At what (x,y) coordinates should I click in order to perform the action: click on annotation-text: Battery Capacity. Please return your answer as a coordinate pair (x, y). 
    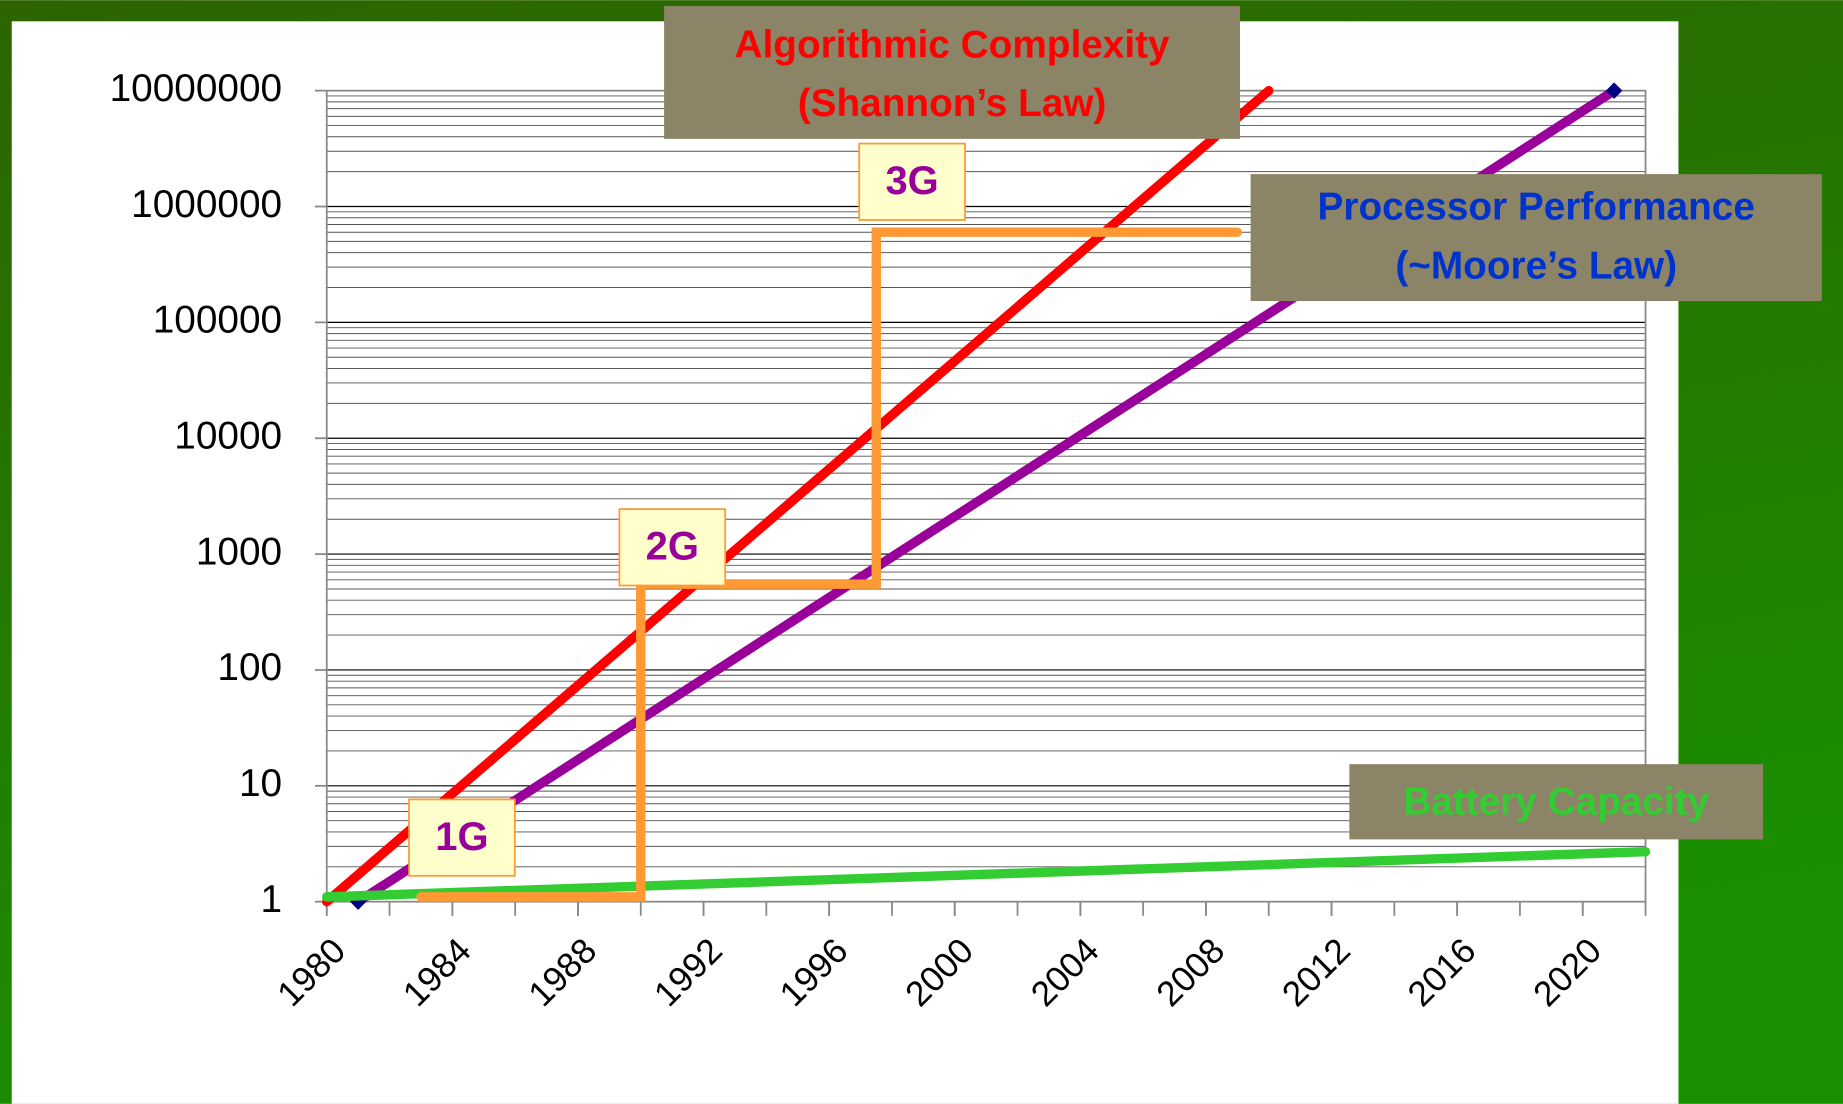
    Looking at the image, I should click on (1556, 801).